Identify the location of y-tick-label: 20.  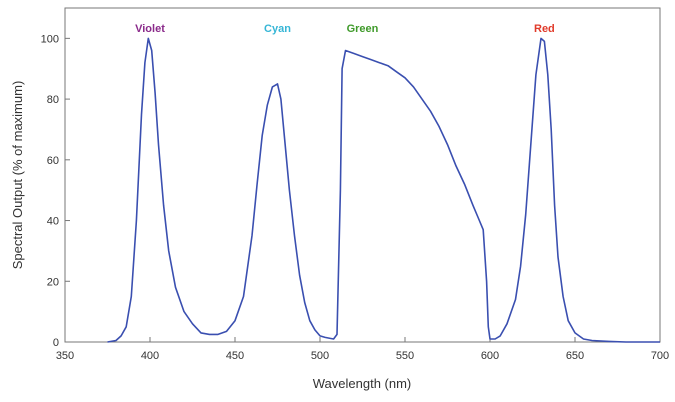
(53, 282).